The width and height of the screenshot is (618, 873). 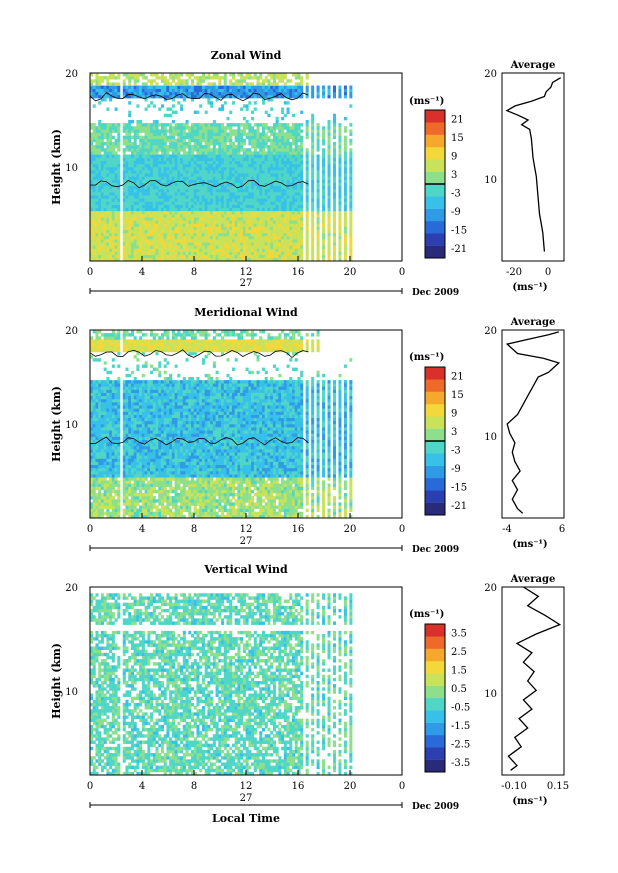 I want to click on colorbar-segment, so click(x=435, y=116).